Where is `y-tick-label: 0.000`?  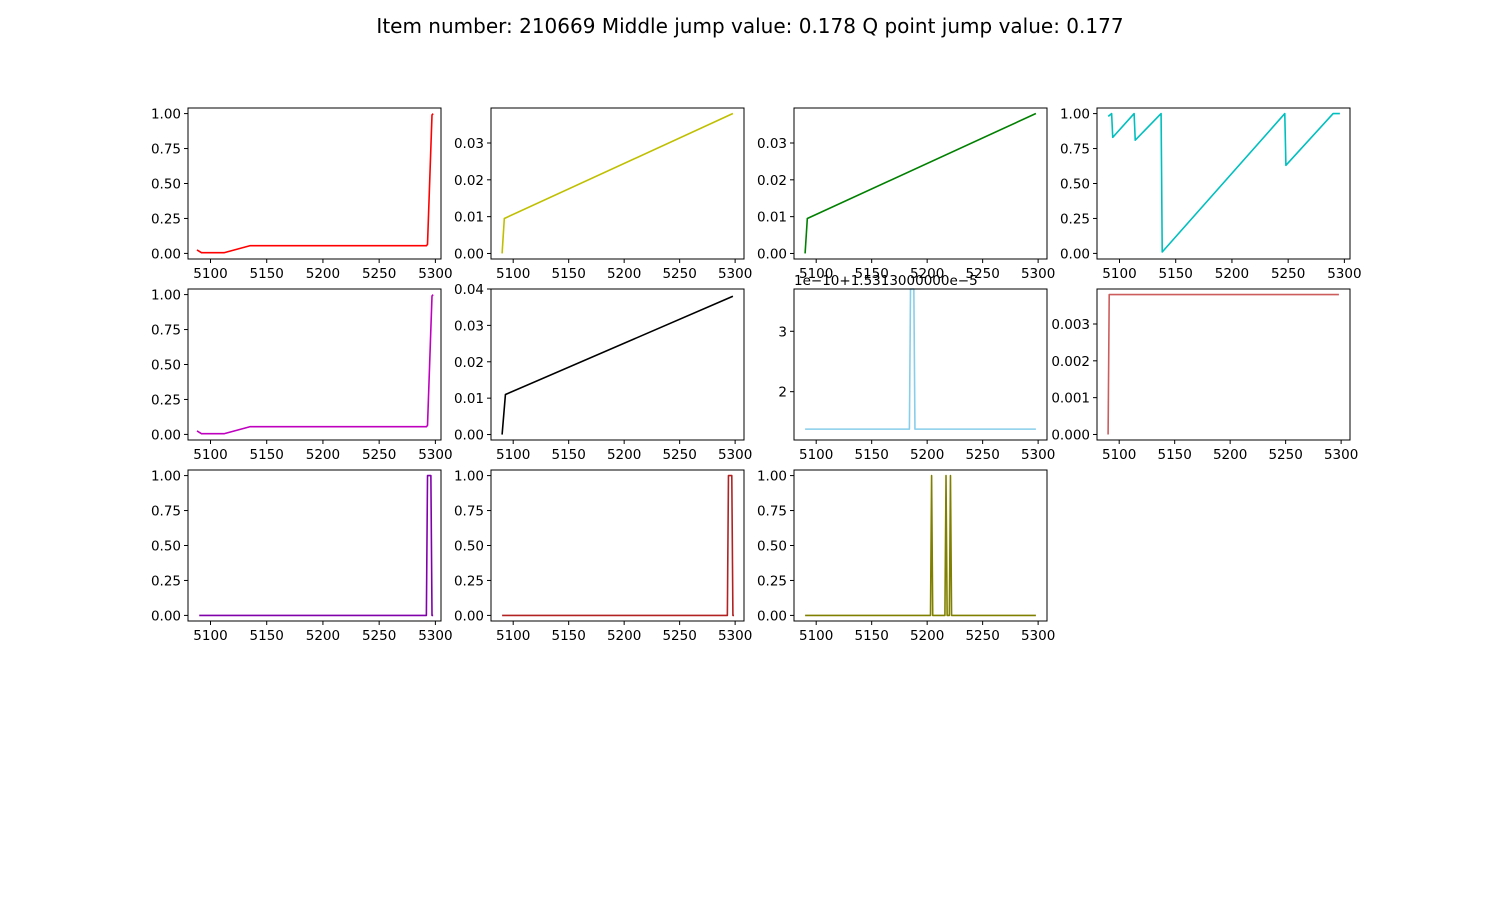
y-tick-label: 0.000 is located at coordinates (1070, 435).